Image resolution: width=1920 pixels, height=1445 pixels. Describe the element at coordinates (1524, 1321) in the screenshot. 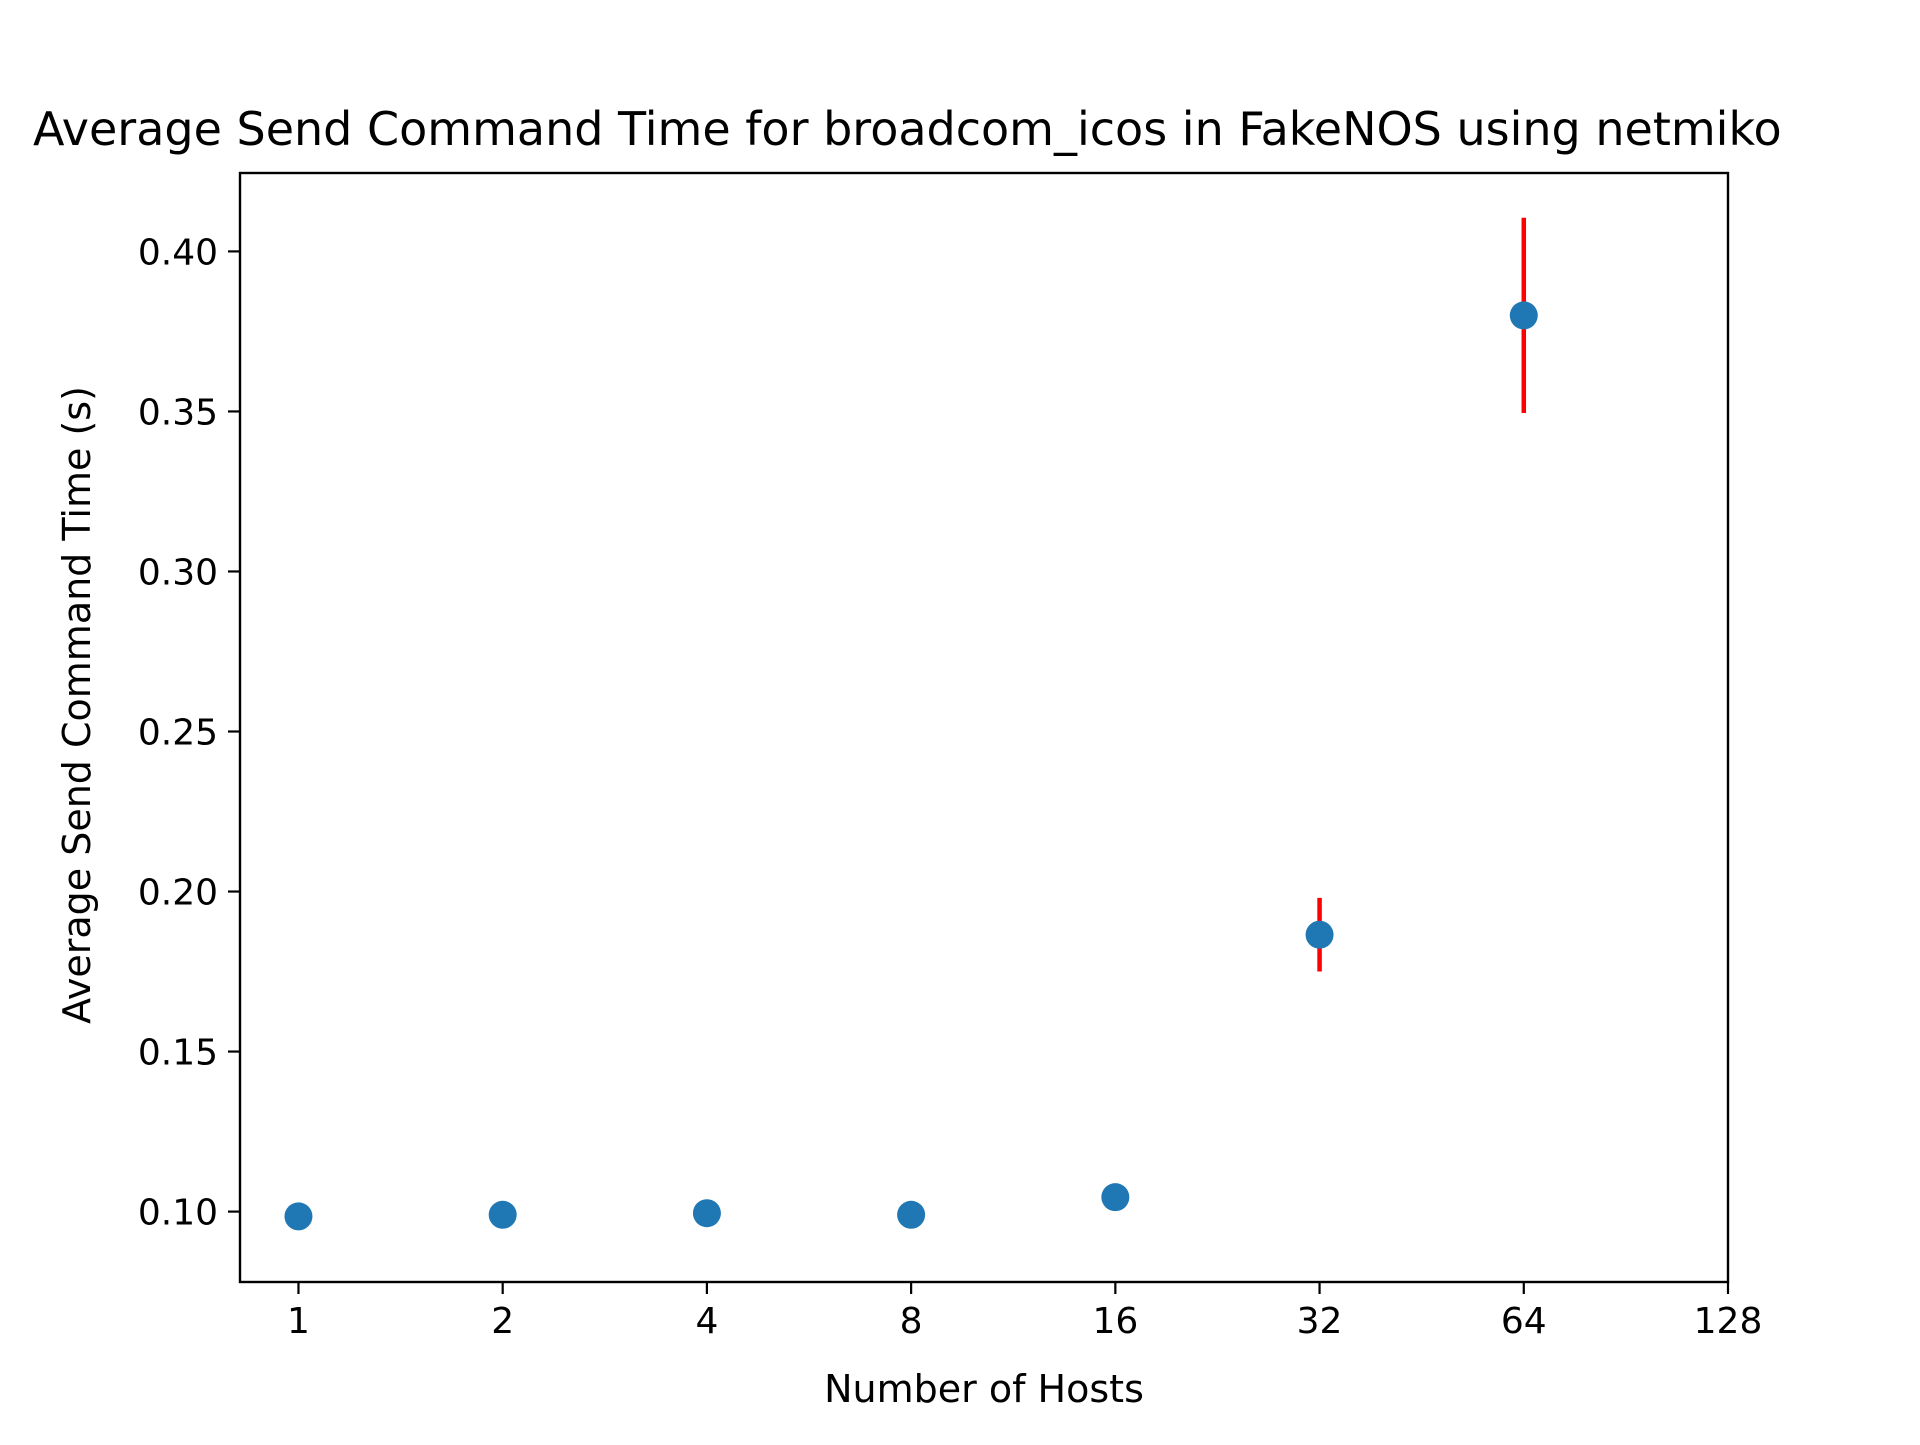

I see `x-tick-label: 64` at that location.